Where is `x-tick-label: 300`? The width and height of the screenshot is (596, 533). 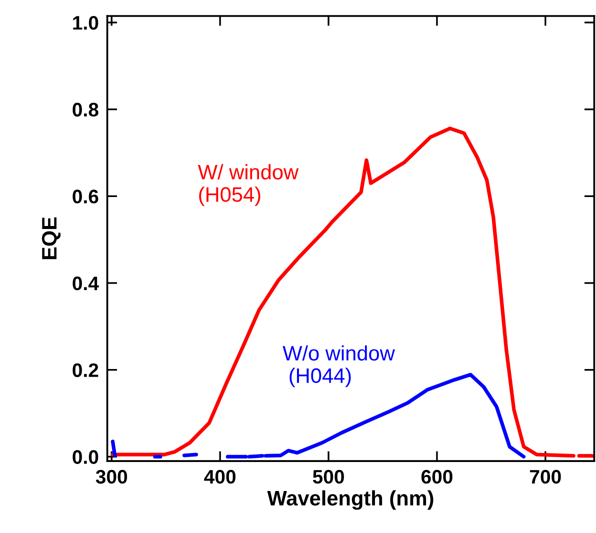 x-tick-label: 300 is located at coordinates (112, 477).